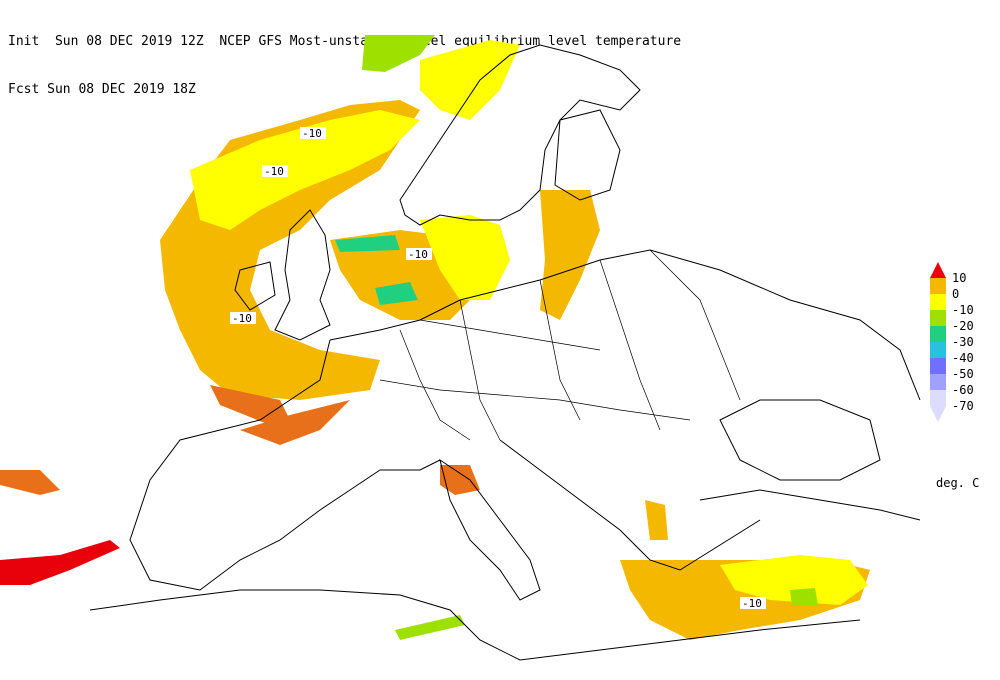 This screenshot has height=680, width=1000. What do you see at coordinates (630, 505) in the screenshot?
I see `coast-balkans` at bounding box center [630, 505].